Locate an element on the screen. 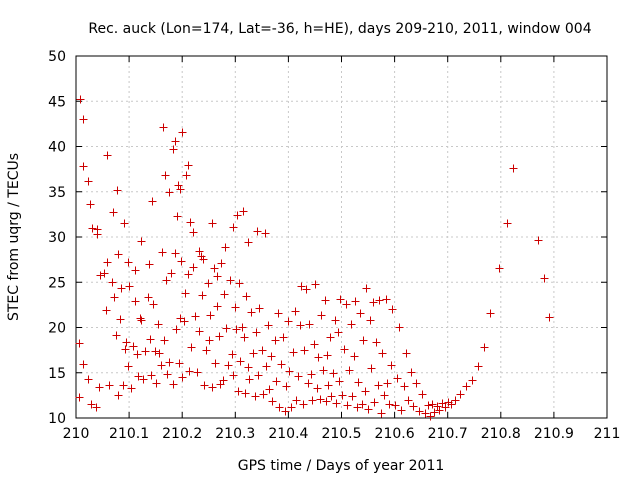 The image size is (640, 480). x-tick-label: 210.5 is located at coordinates (341, 434).